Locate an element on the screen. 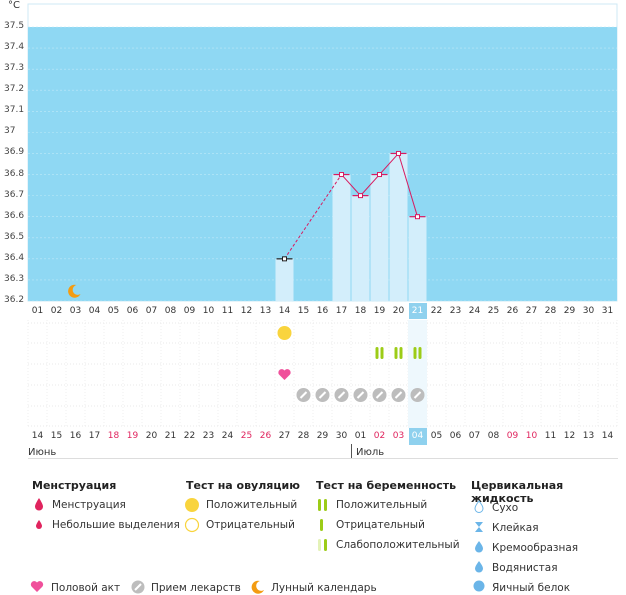  x-tick-label: 16 is located at coordinates (322, 311).